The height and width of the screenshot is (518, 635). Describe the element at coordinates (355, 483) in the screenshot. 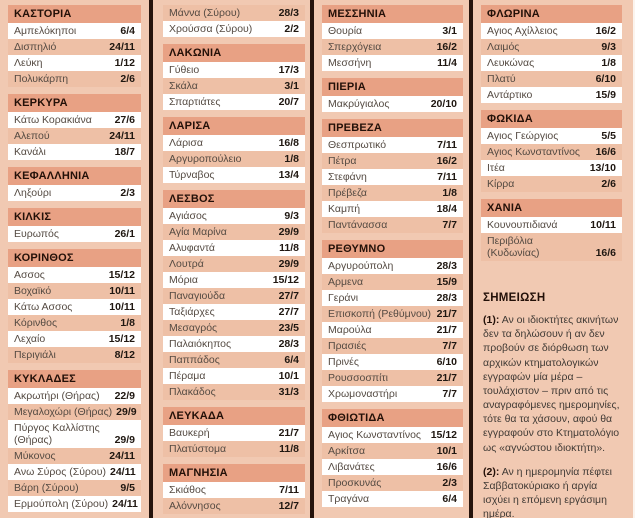

I see `place-name: Προσκυνάς` at that location.